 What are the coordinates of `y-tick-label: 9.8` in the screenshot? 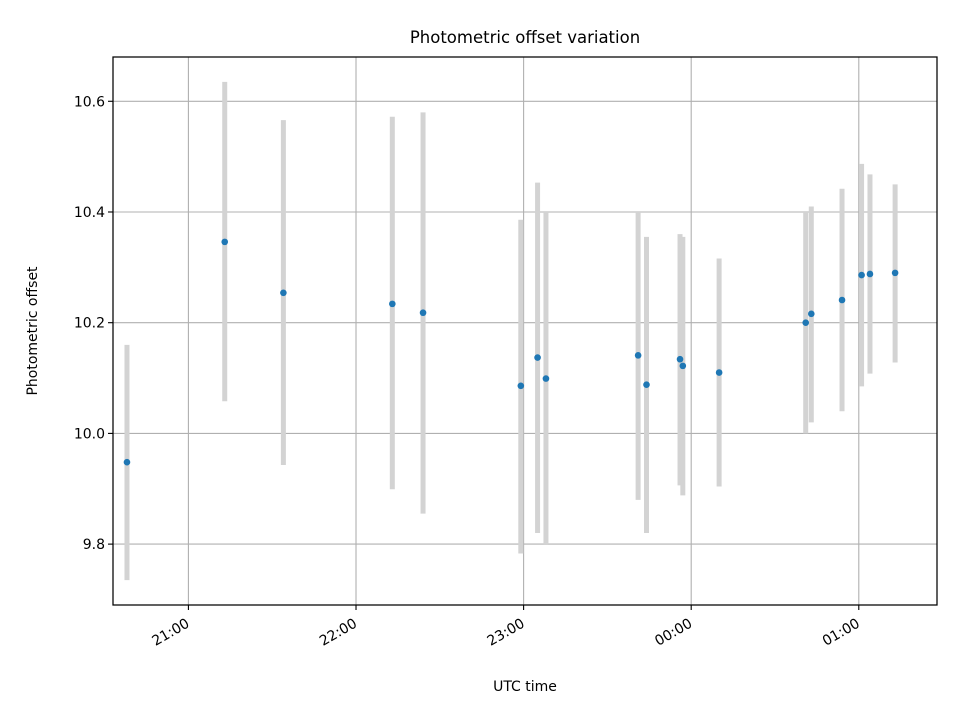 It's located at (94, 545).